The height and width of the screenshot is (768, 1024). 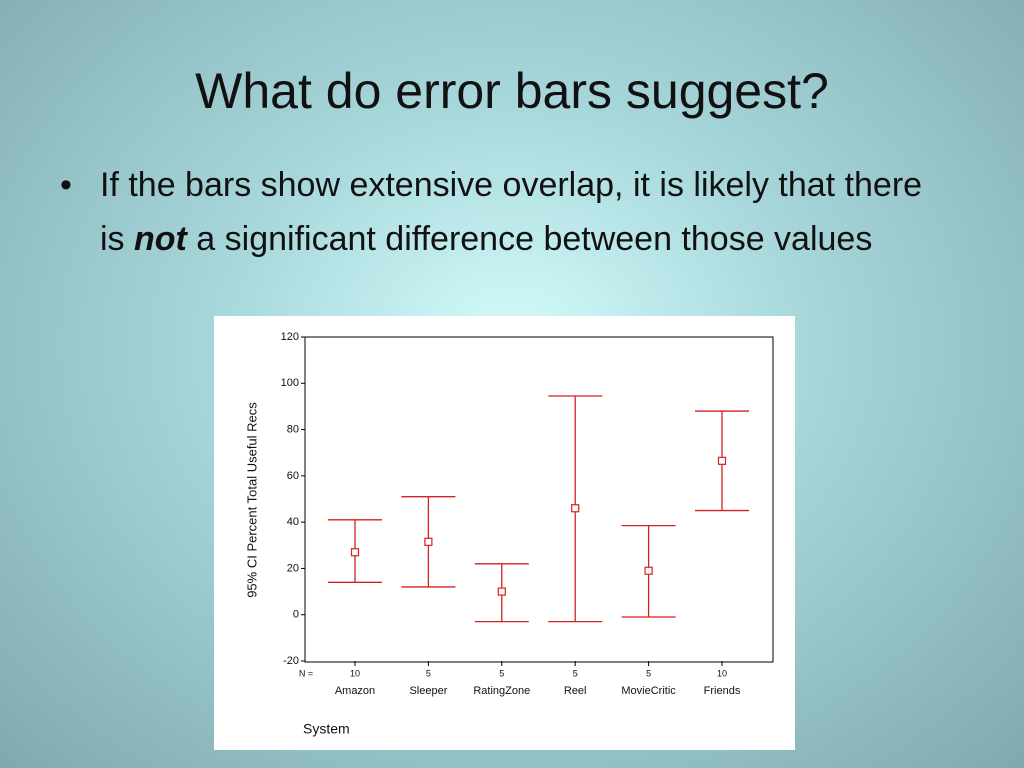 What do you see at coordinates (648, 691) in the screenshot?
I see `x-tick-label: MovieCritic` at bounding box center [648, 691].